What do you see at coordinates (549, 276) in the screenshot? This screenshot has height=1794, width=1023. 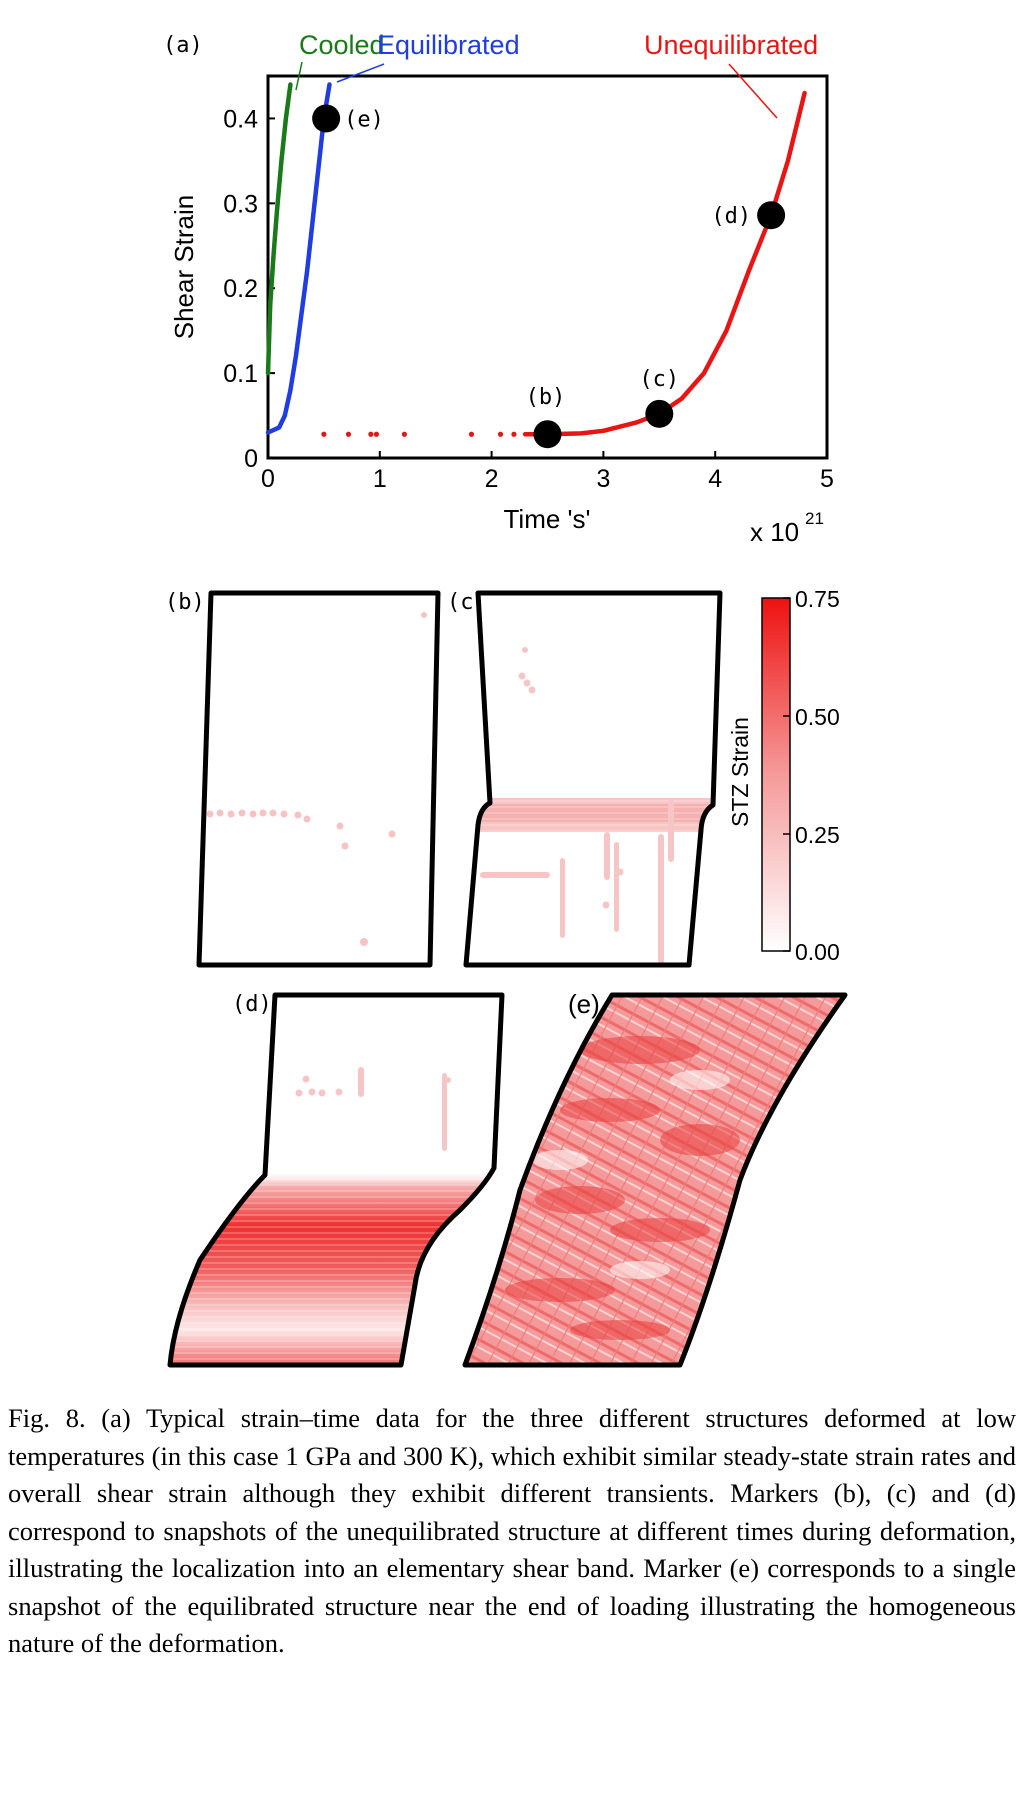 I see `markers-layer: (b) (c) (d) (e)` at bounding box center [549, 276].